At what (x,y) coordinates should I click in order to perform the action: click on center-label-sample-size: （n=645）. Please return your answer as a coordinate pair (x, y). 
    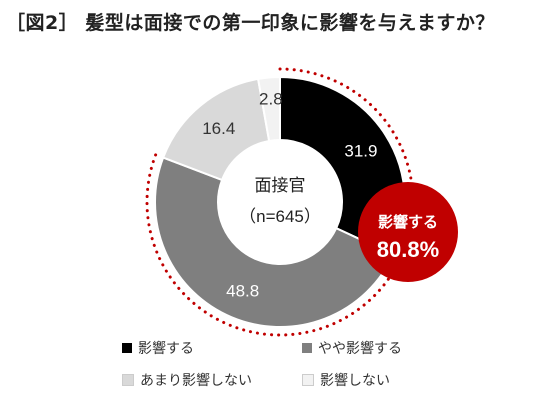
    Looking at the image, I should click on (280, 216).